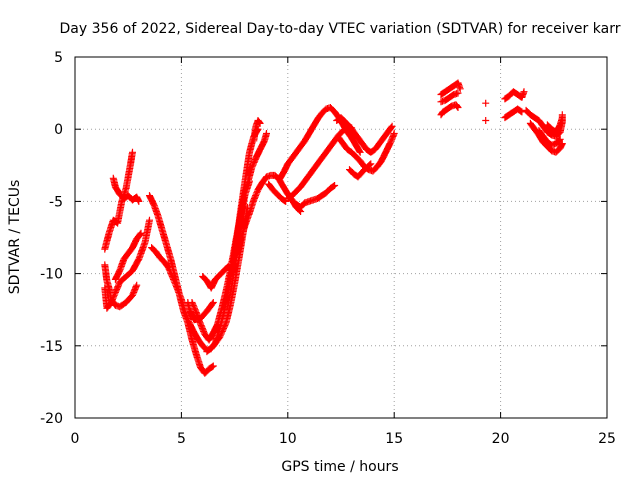 The height and width of the screenshot is (480, 640). What do you see at coordinates (56, 202) in the screenshot?
I see `y-tick-label: -5` at bounding box center [56, 202].